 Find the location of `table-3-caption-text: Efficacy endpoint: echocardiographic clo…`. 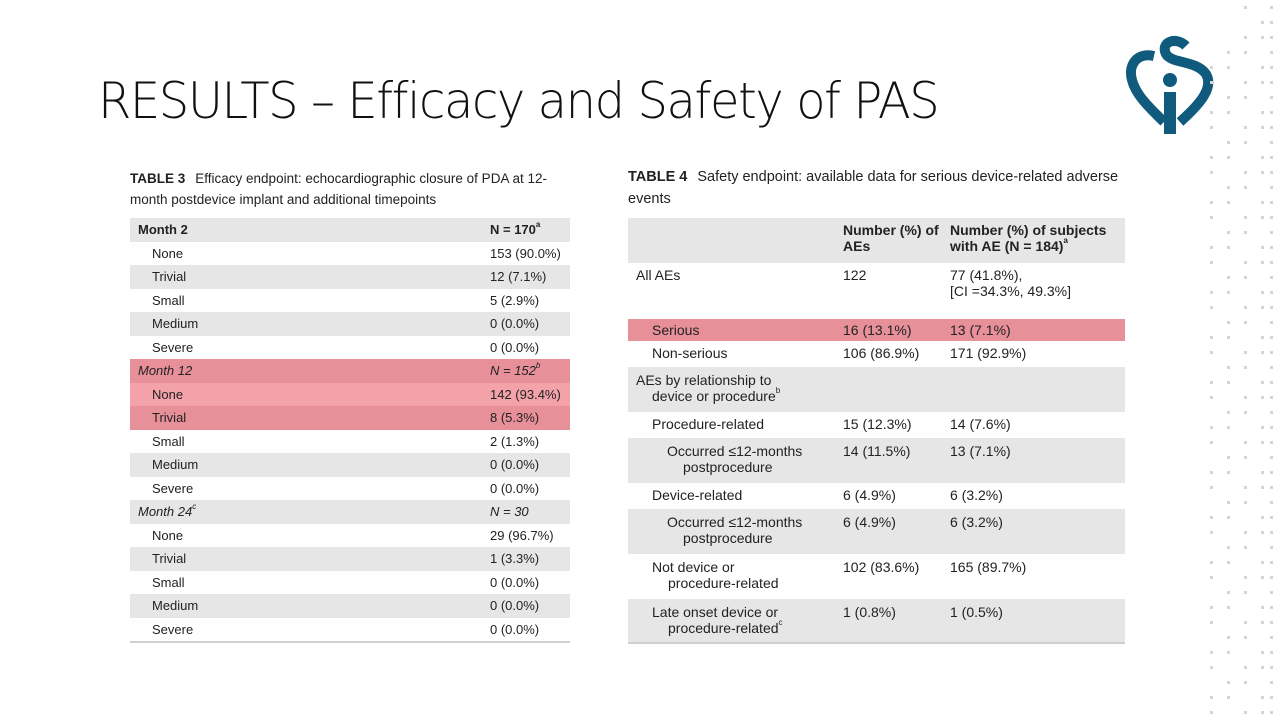

table-3-caption-text: Efficacy endpoint: echocardiographic clo… is located at coordinates (338, 189).